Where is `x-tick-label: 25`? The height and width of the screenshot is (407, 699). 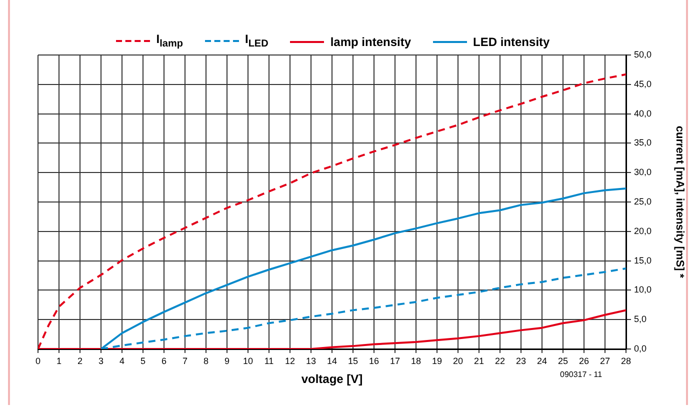 x-tick-label: 25 is located at coordinates (563, 361).